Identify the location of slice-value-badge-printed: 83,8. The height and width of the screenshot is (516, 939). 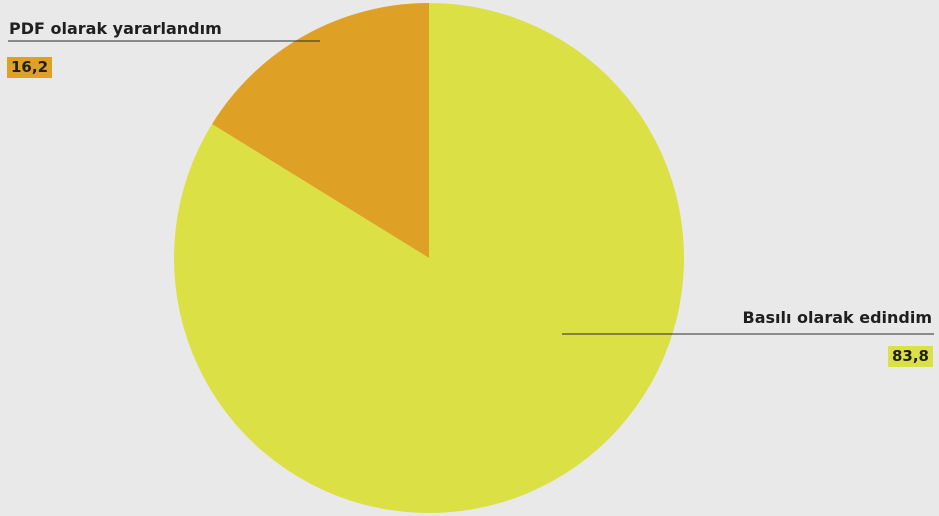
(910, 356).